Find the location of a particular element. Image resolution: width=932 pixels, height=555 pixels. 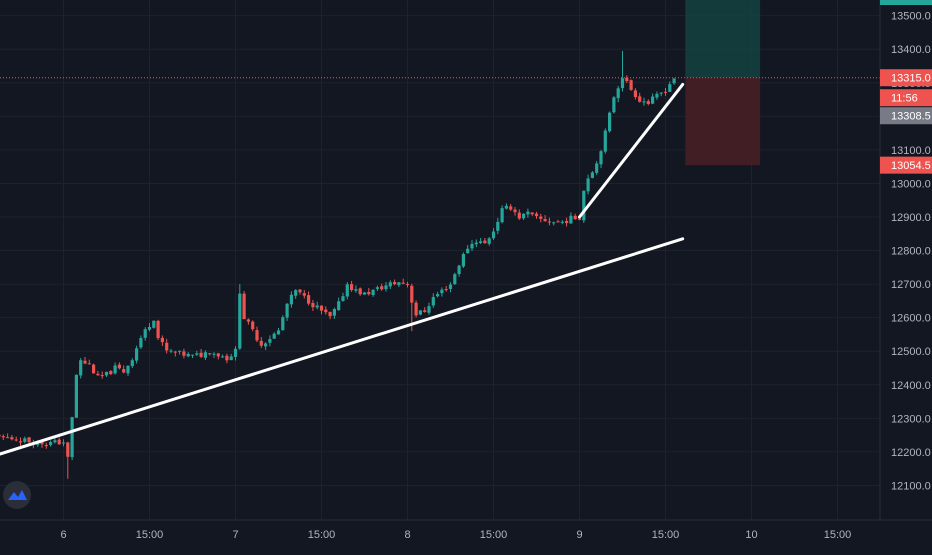

stop-loss-zone is located at coordinates (723, 121).